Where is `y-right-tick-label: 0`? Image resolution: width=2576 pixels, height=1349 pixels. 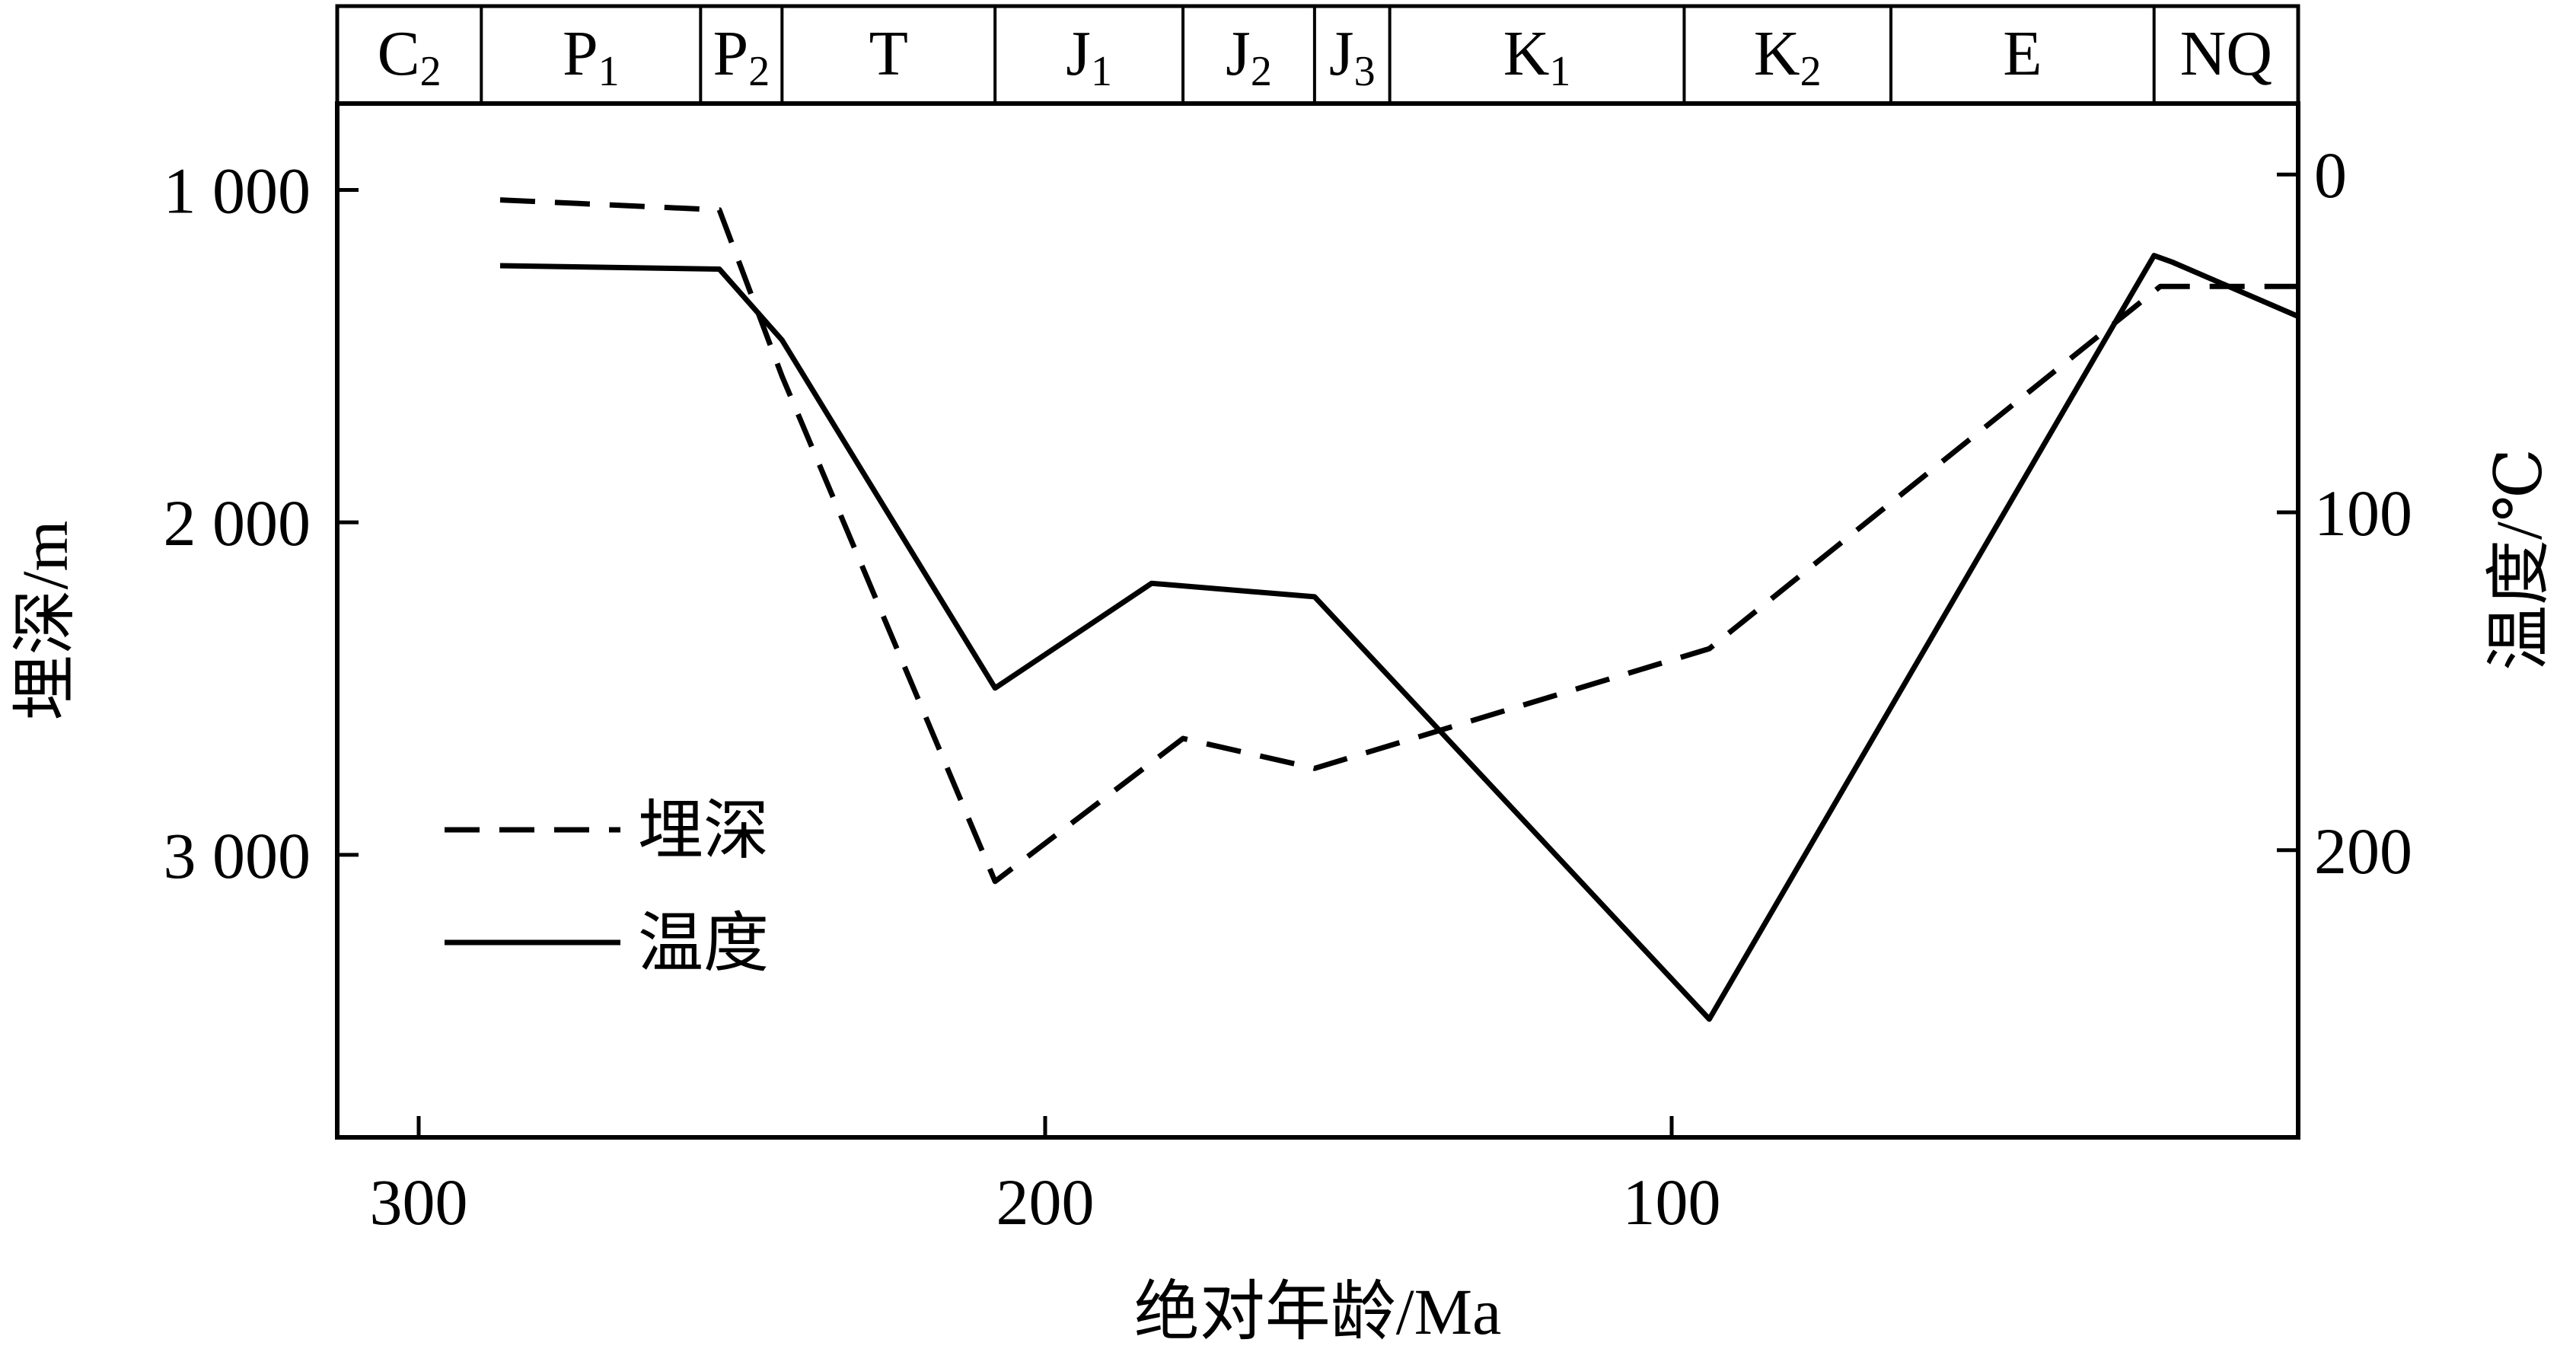
y-right-tick-label: 0 is located at coordinates (2330, 176).